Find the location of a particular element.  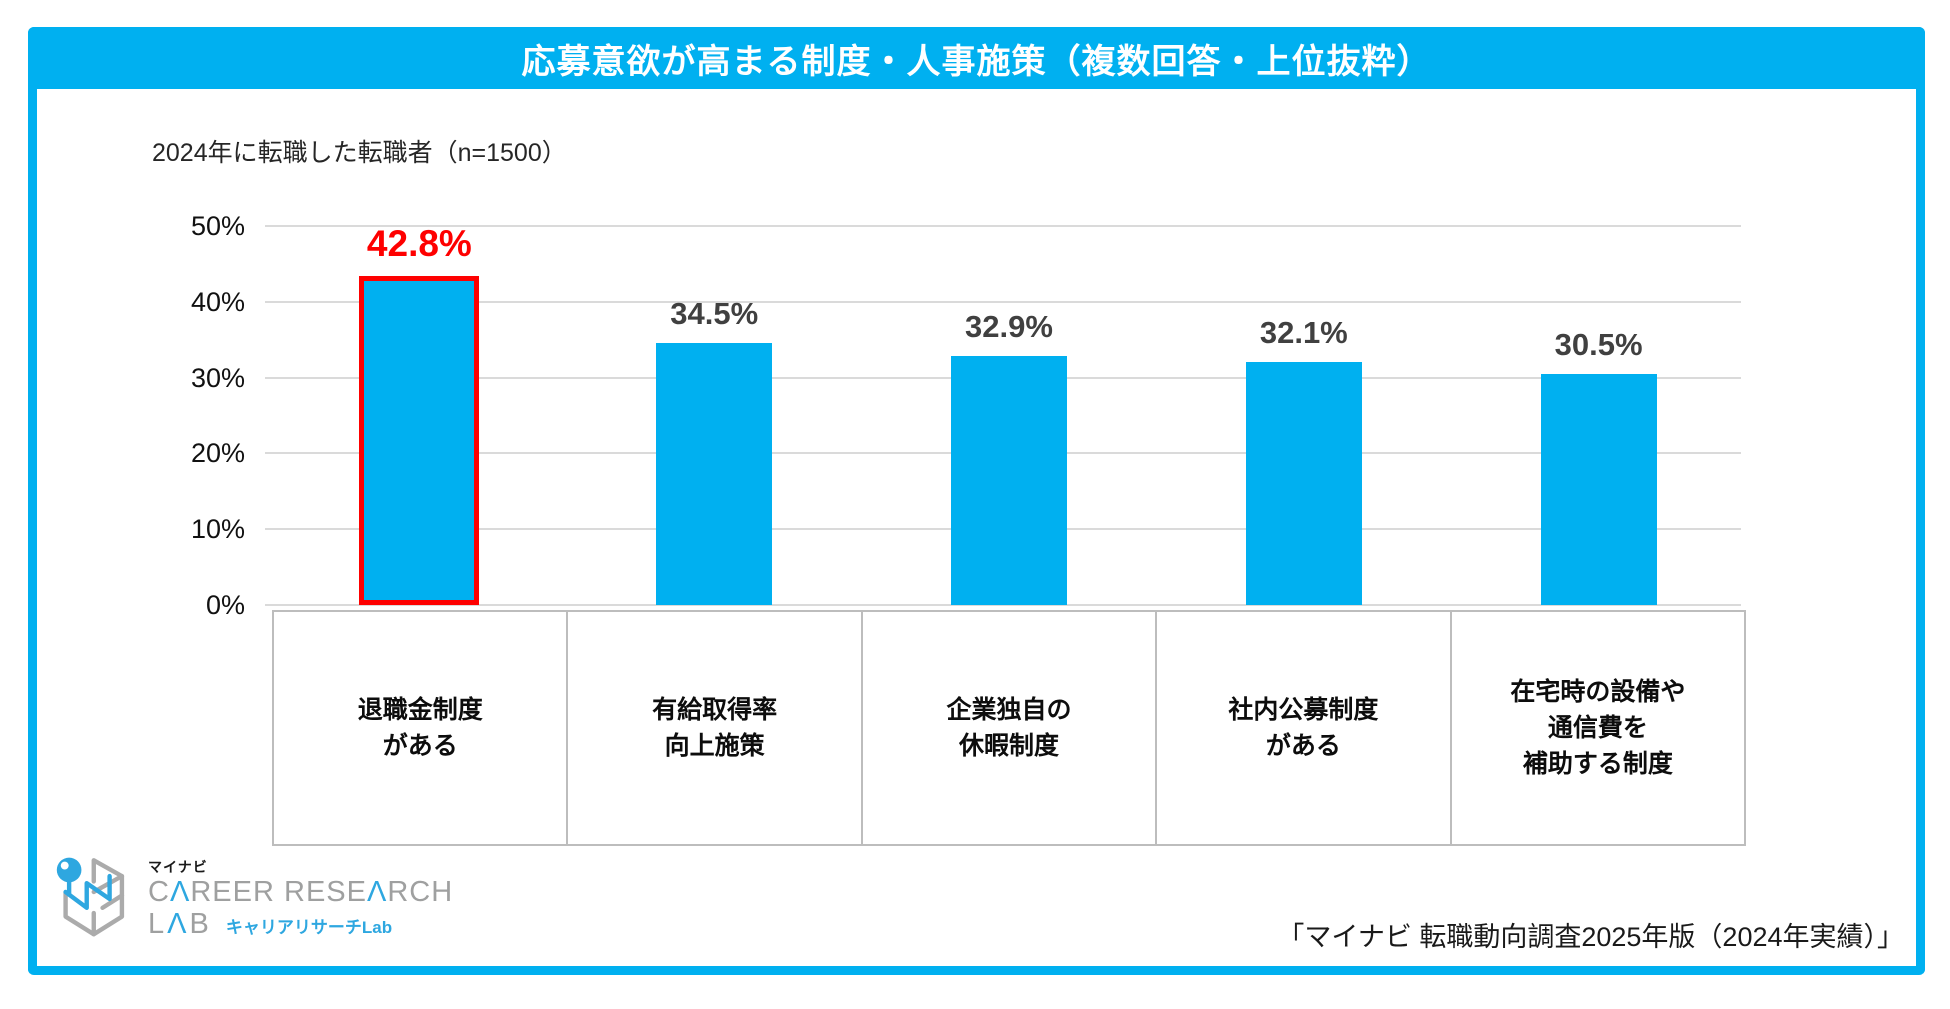

title-bar: 応募意欲が高まる制度・人事施策（複数回答・上位抜粋） is located at coordinates (976, 58).